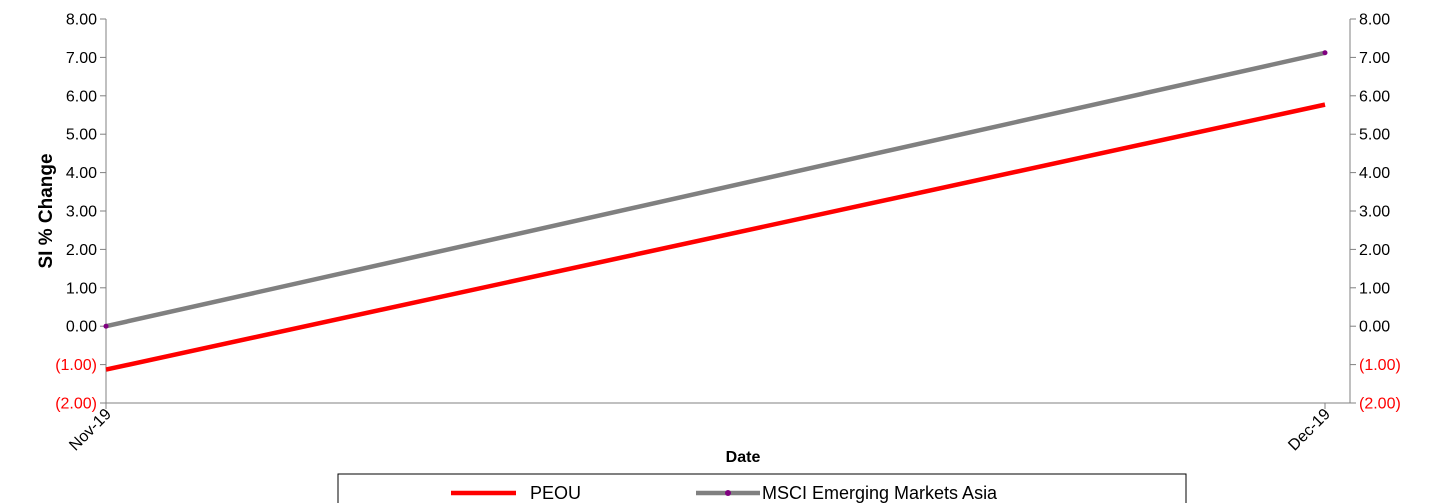 The width and height of the screenshot is (1435, 503). Describe the element at coordinates (1374, 96) in the screenshot. I see `right-tick-label: 6.00` at that location.